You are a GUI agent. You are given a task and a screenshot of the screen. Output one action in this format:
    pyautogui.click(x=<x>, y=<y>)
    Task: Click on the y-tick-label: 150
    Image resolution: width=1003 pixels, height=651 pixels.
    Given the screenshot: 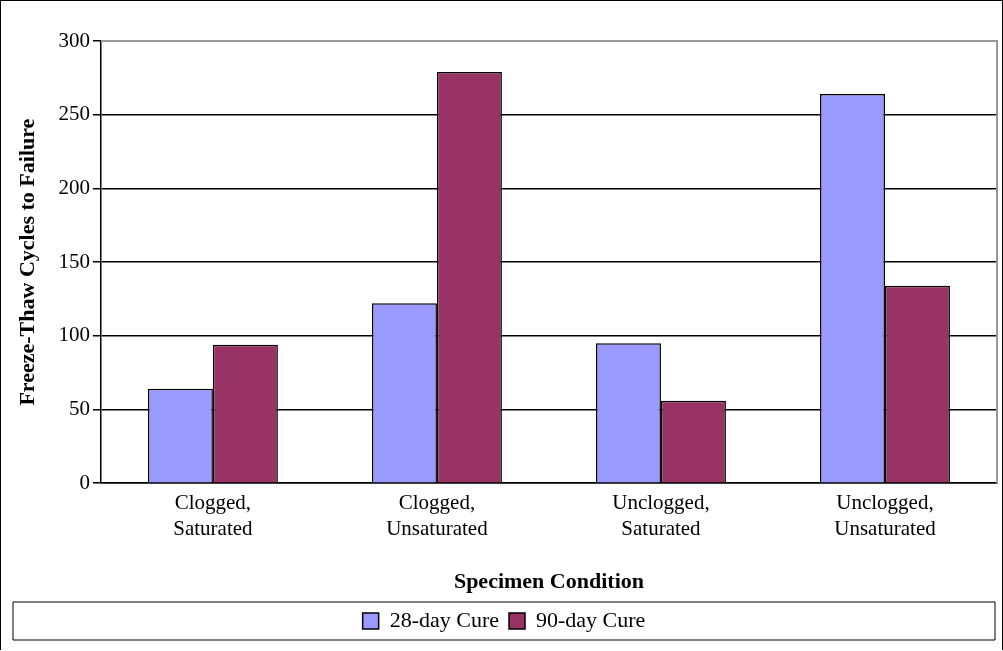 What is the action you would take?
    pyautogui.click(x=74, y=260)
    